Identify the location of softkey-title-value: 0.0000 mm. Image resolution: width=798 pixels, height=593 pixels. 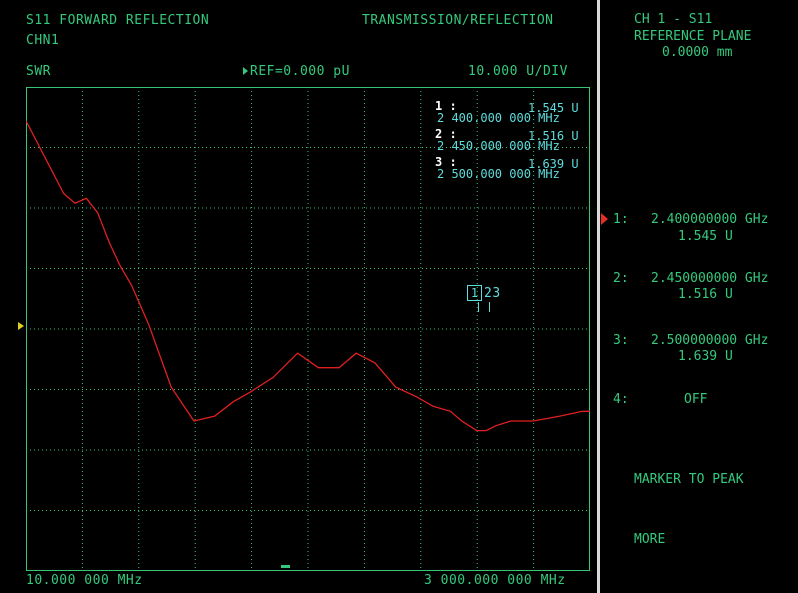
(697, 52).